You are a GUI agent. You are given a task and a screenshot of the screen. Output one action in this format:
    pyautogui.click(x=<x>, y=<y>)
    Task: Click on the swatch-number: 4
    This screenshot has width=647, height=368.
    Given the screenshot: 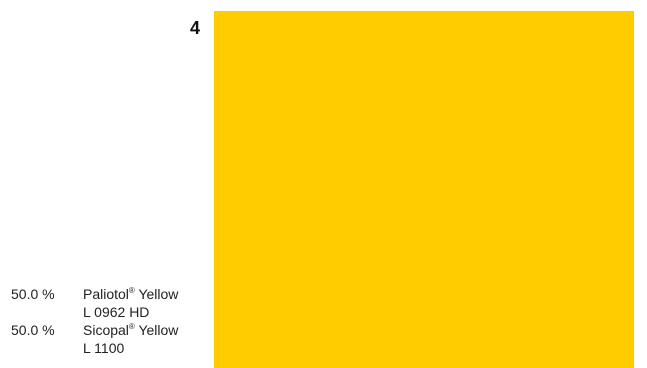 What is the action you would take?
    pyautogui.click(x=195, y=28)
    